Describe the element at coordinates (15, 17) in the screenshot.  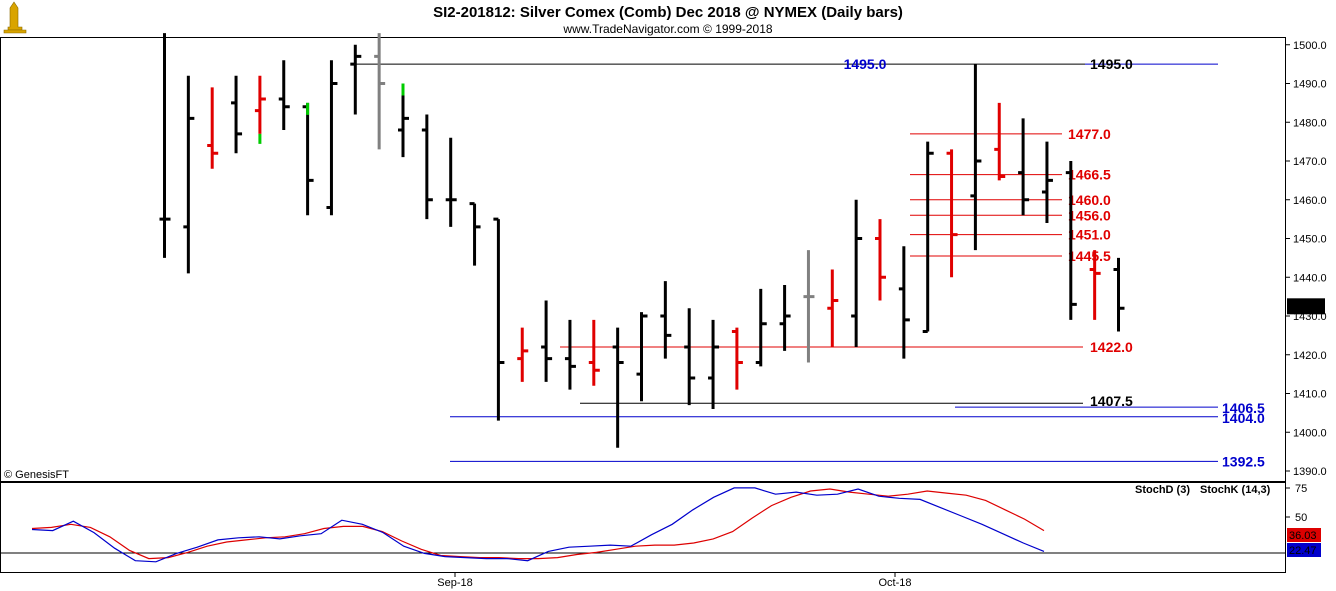
I see `logo-icon` at that location.